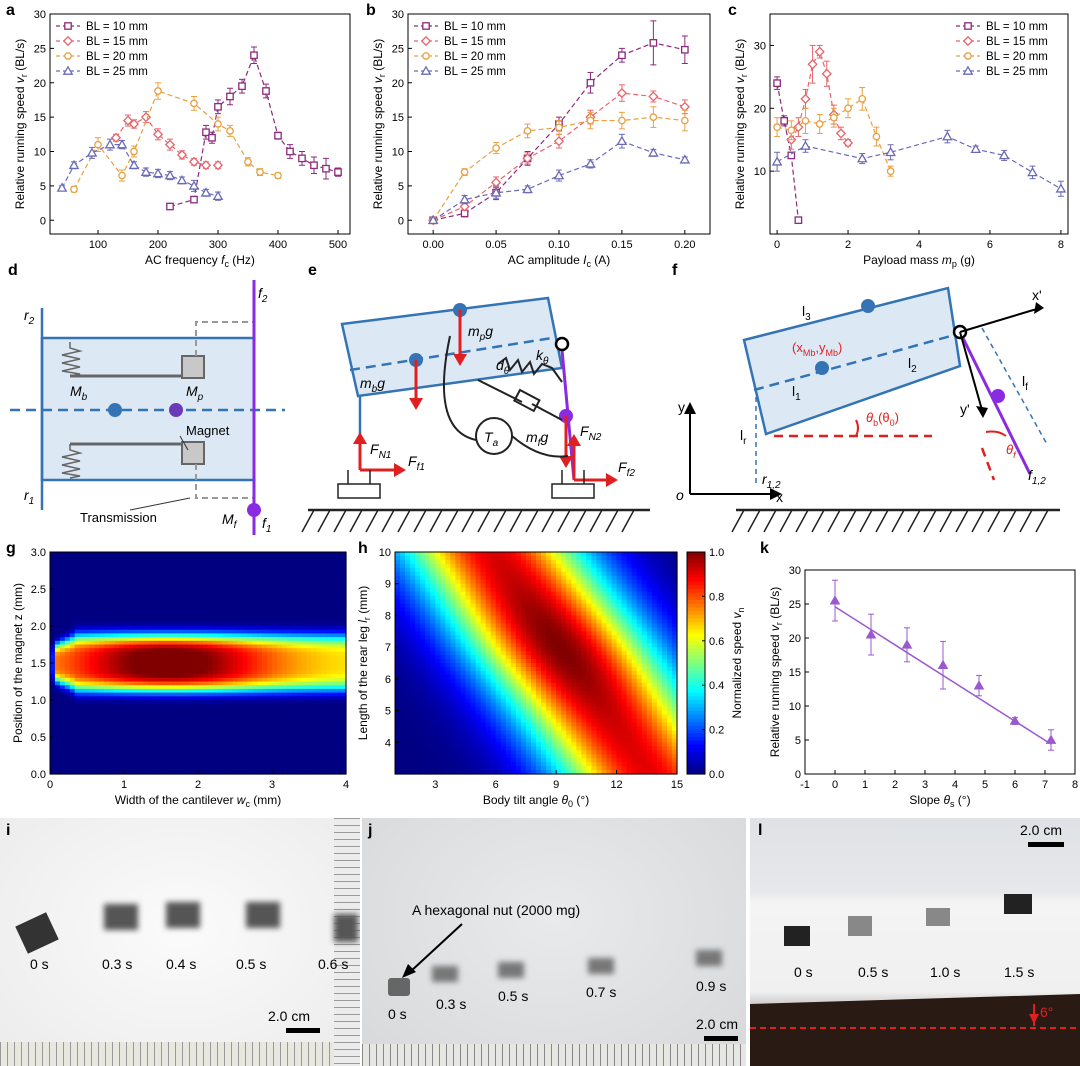 This screenshot has width=1080, height=1066. Describe the element at coordinates (79, 393) in the screenshot. I see `label-mb: Mb` at that location.